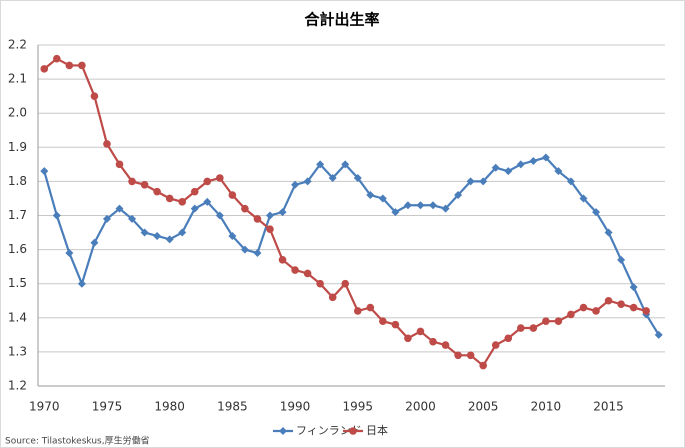 The height and width of the screenshot is (448, 685). Describe the element at coordinates (546, 407) in the screenshot. I see `x-tick-label: 2010` at that location.